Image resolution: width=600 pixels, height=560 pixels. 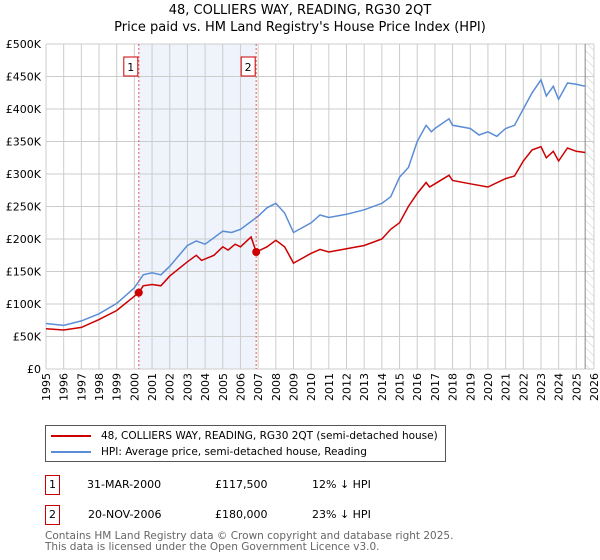 I want to click on y-tick-label: £300K, so click(x=24, y=174).